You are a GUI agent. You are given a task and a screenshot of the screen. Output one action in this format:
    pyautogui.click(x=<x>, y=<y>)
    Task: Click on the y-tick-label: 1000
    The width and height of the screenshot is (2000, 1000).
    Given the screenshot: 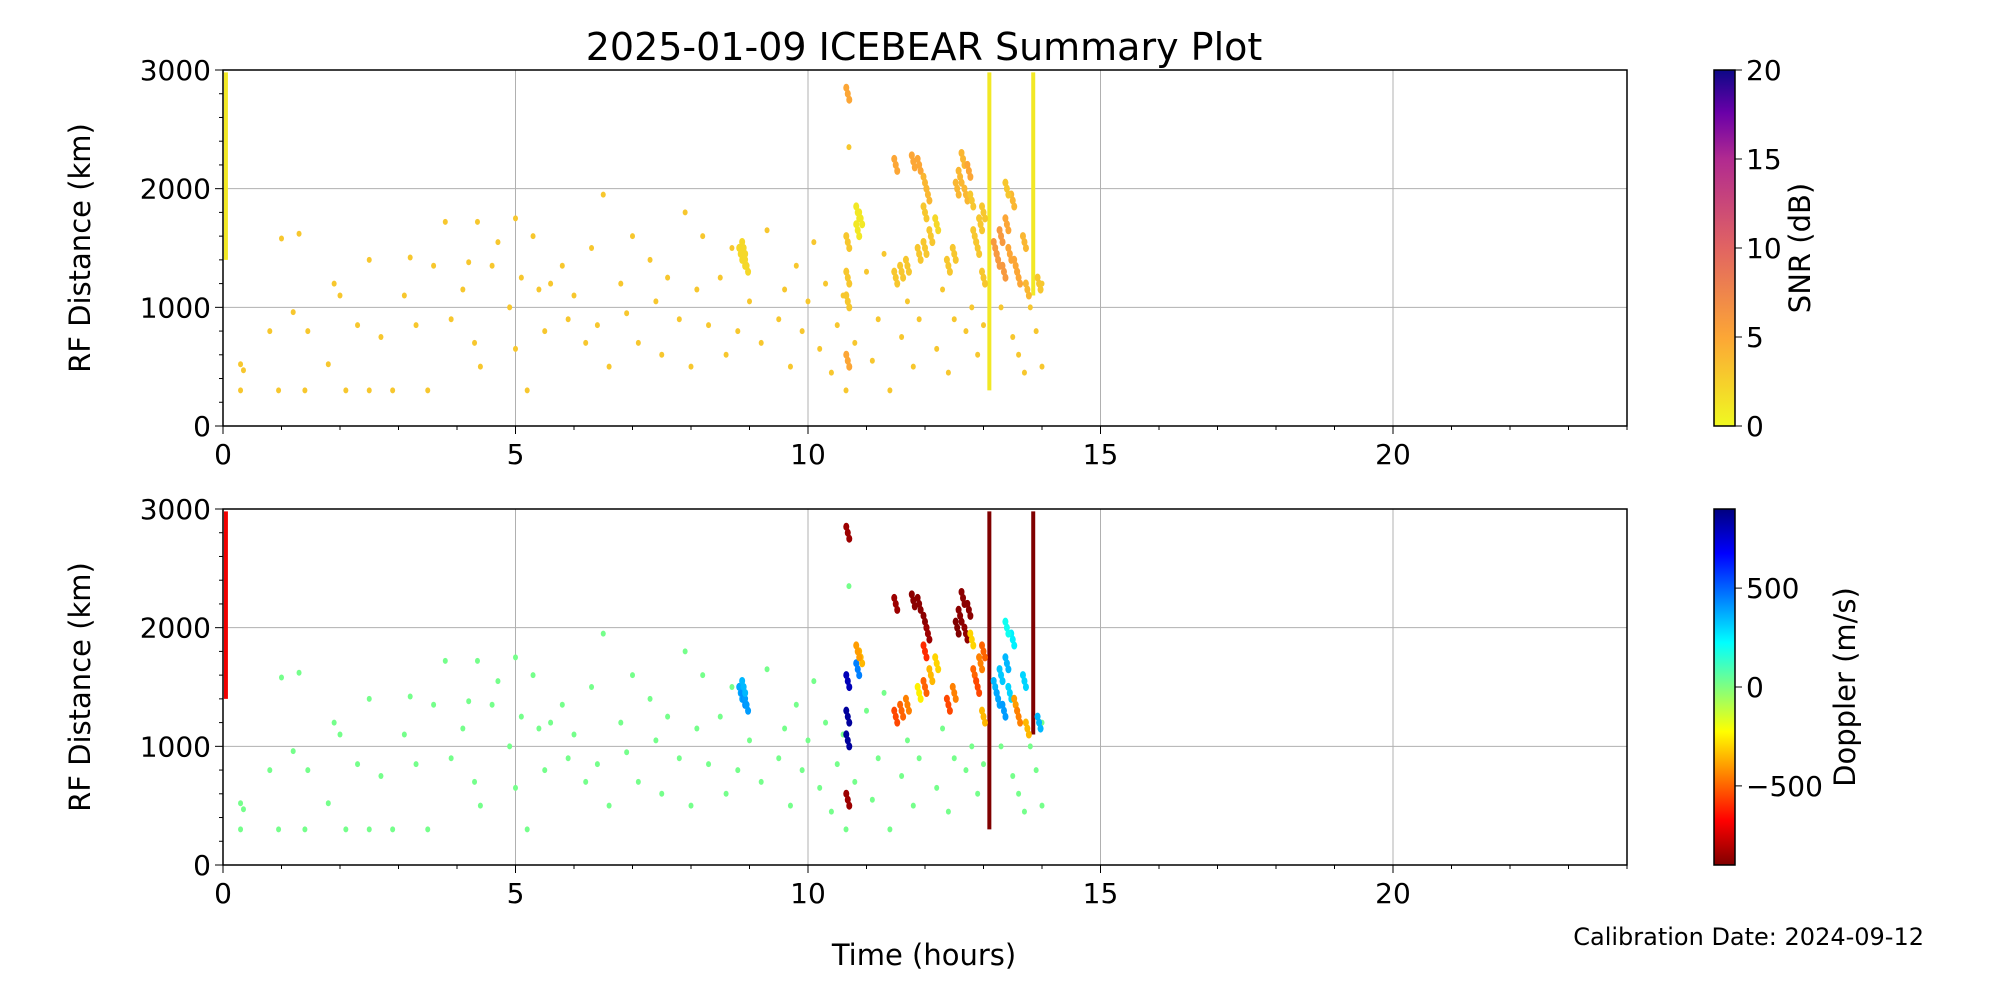 What is the action you would take?
    pyautogui.click(x=175, y=746)
    